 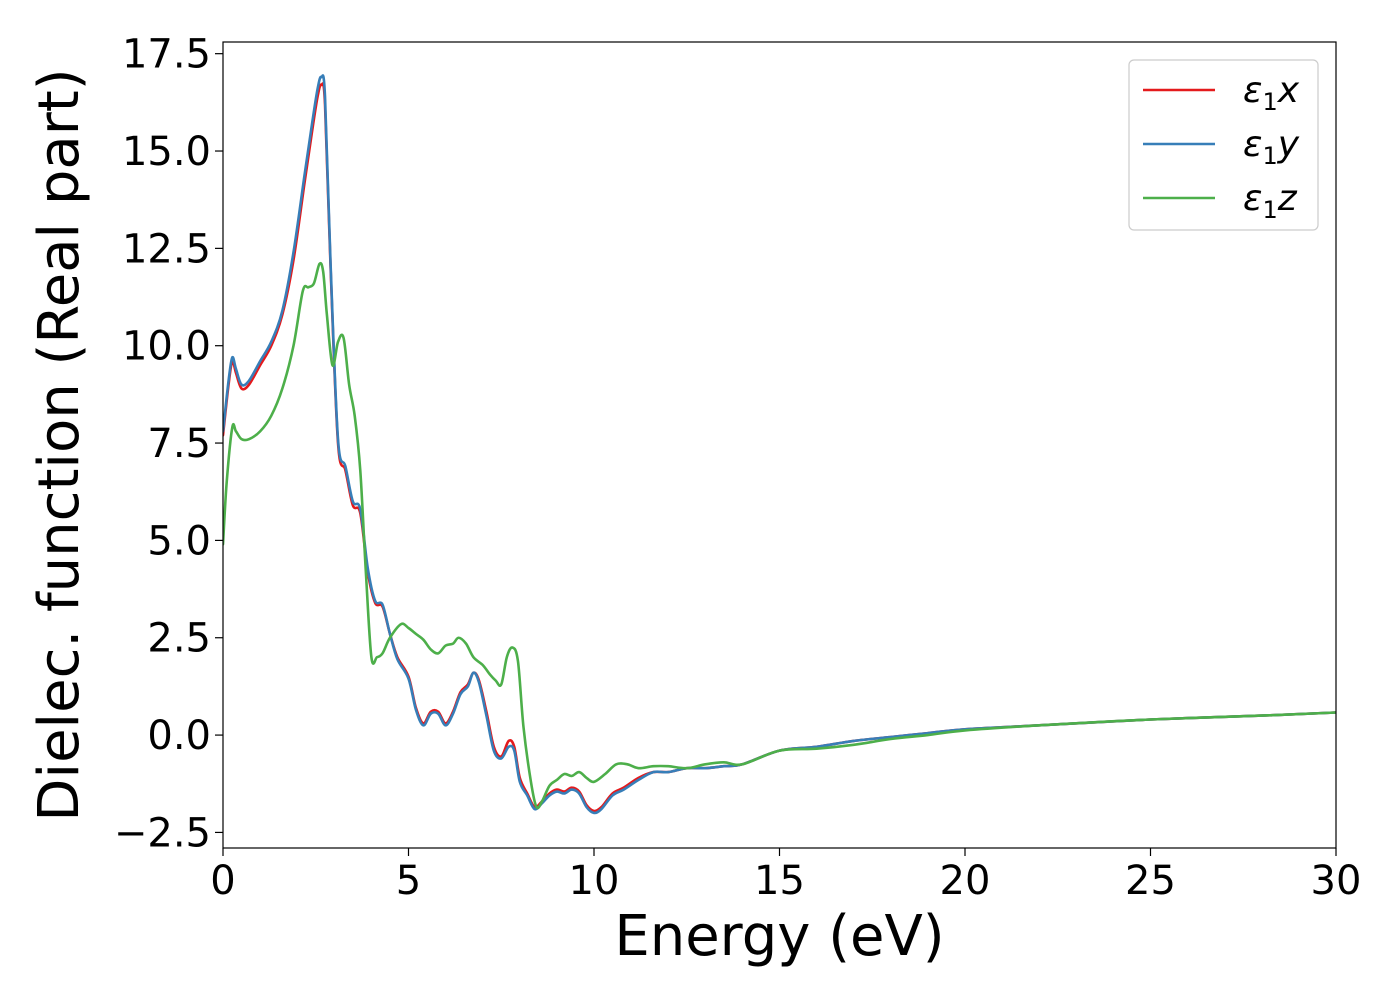 What do you see at coordinates (1336, 881) in the screenshot?
I see `x-tick-label: 30` at bounding box center [1336, 881].